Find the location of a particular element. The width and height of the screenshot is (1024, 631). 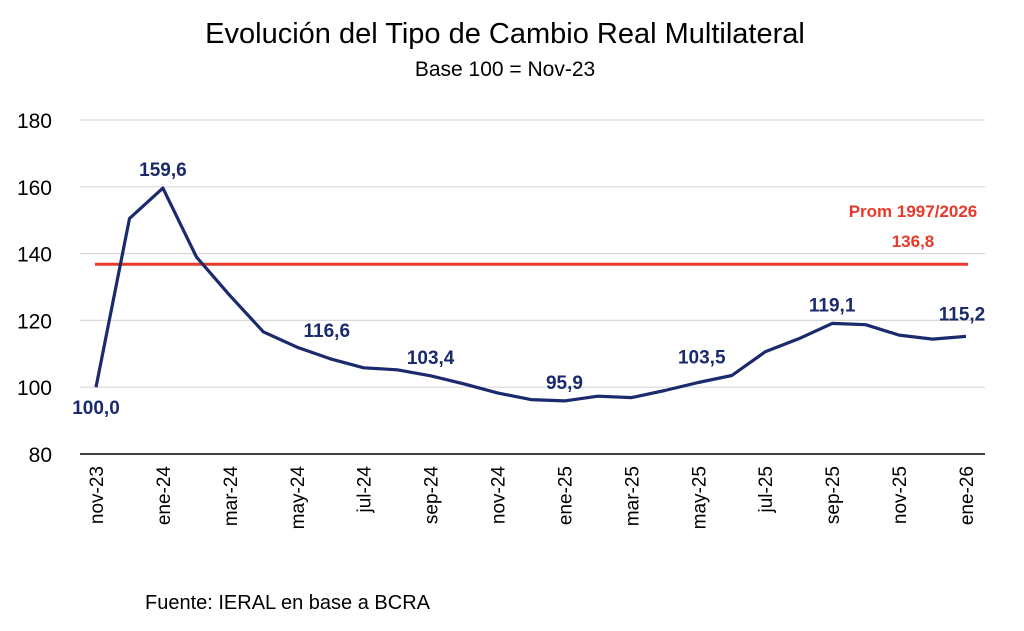

y-tick-label: 100 is located at coordinates (34, 388).